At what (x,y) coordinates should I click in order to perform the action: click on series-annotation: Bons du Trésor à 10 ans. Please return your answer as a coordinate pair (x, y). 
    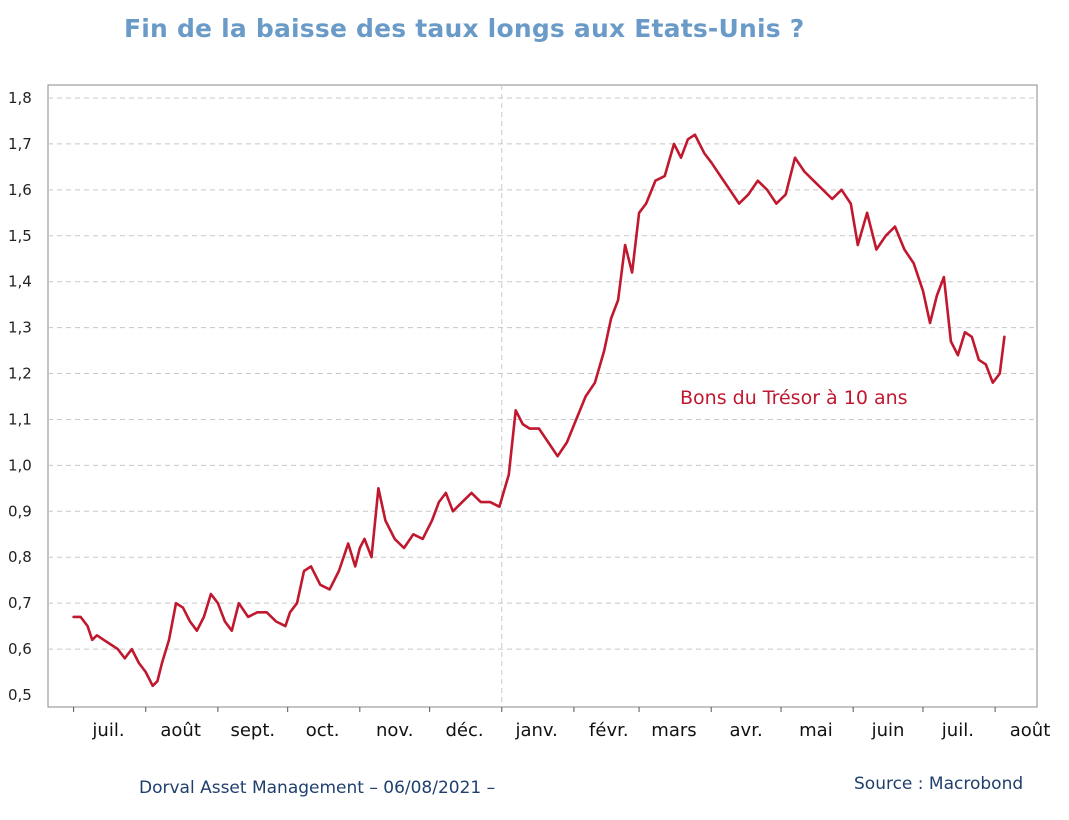
    Looking at the image, I should click on (794, 398).